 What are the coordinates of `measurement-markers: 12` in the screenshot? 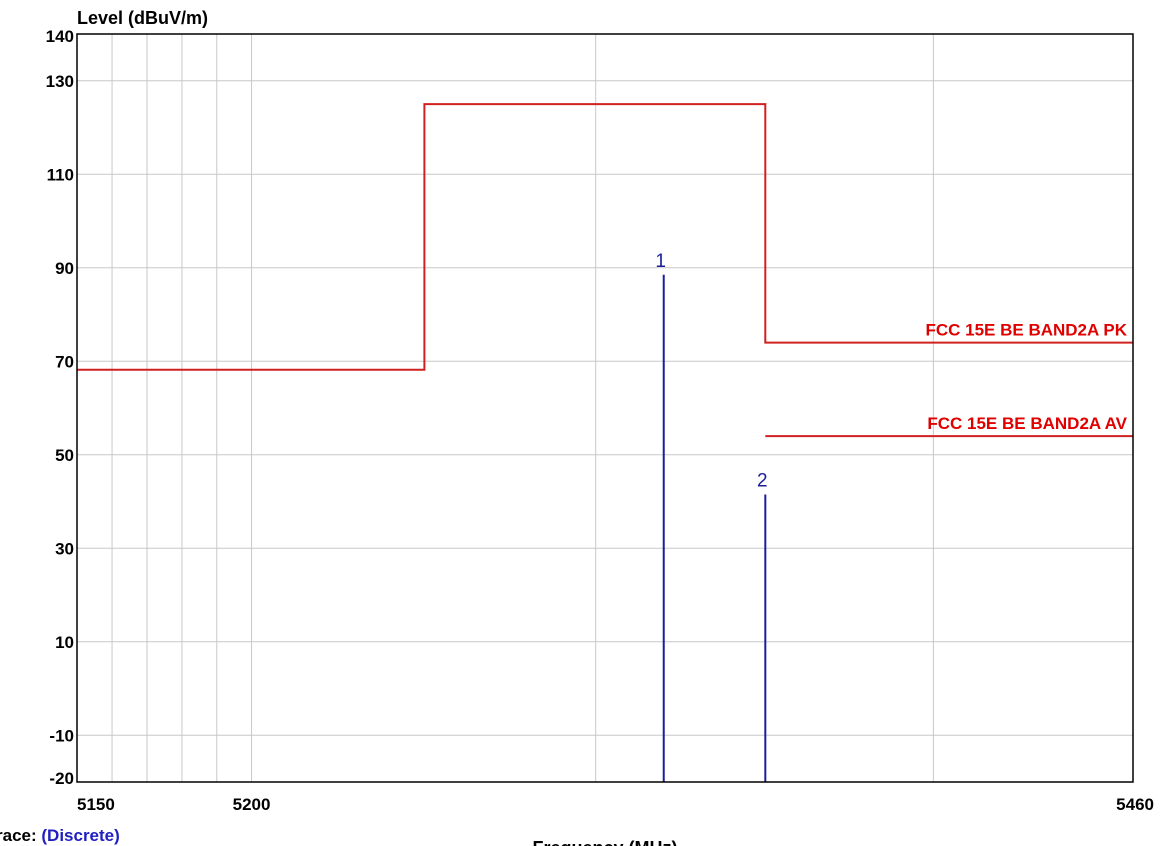 It's located at (711, 516).